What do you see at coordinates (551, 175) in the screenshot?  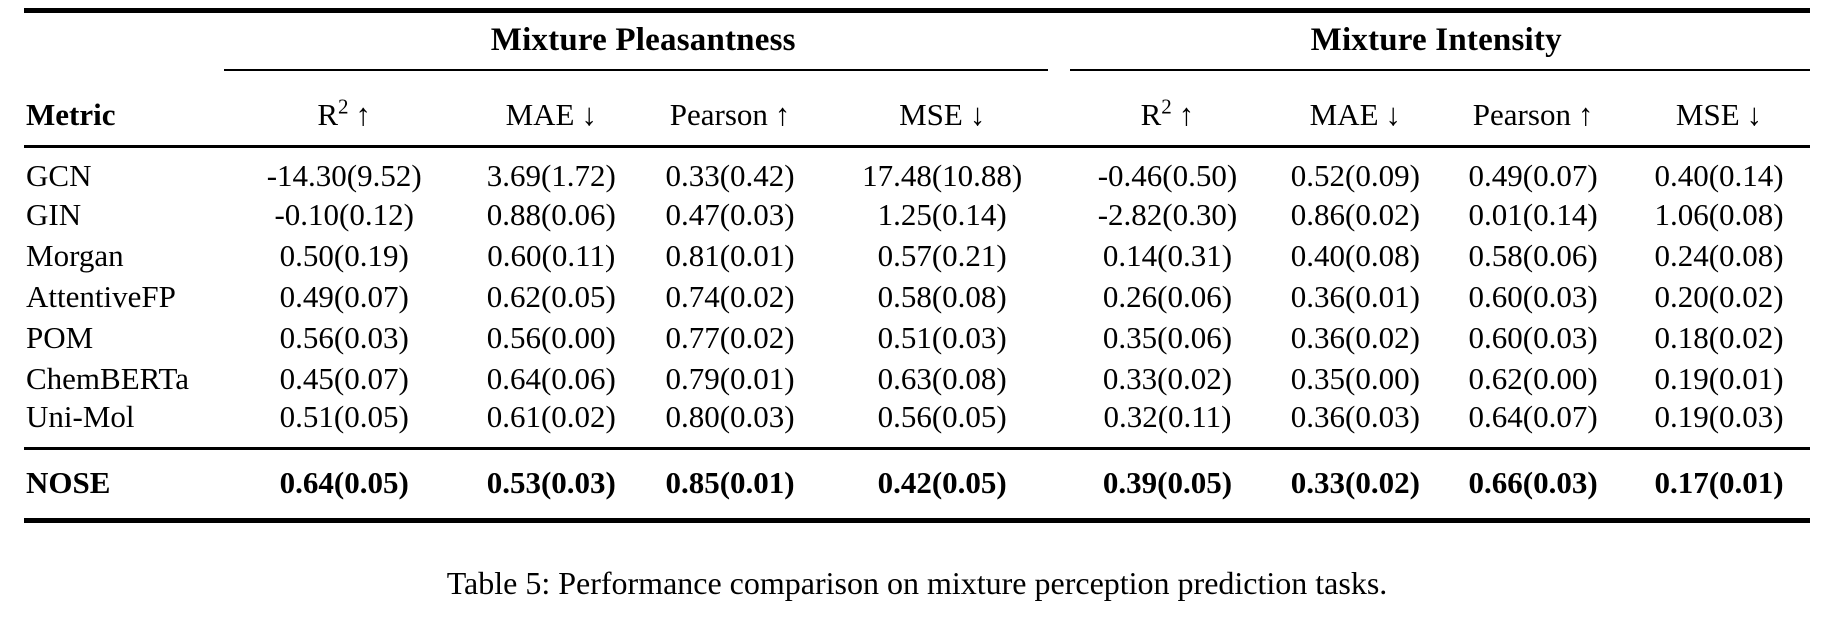 I see `table-cell: 3.69(1.72)` at bounding box center [551, 175].